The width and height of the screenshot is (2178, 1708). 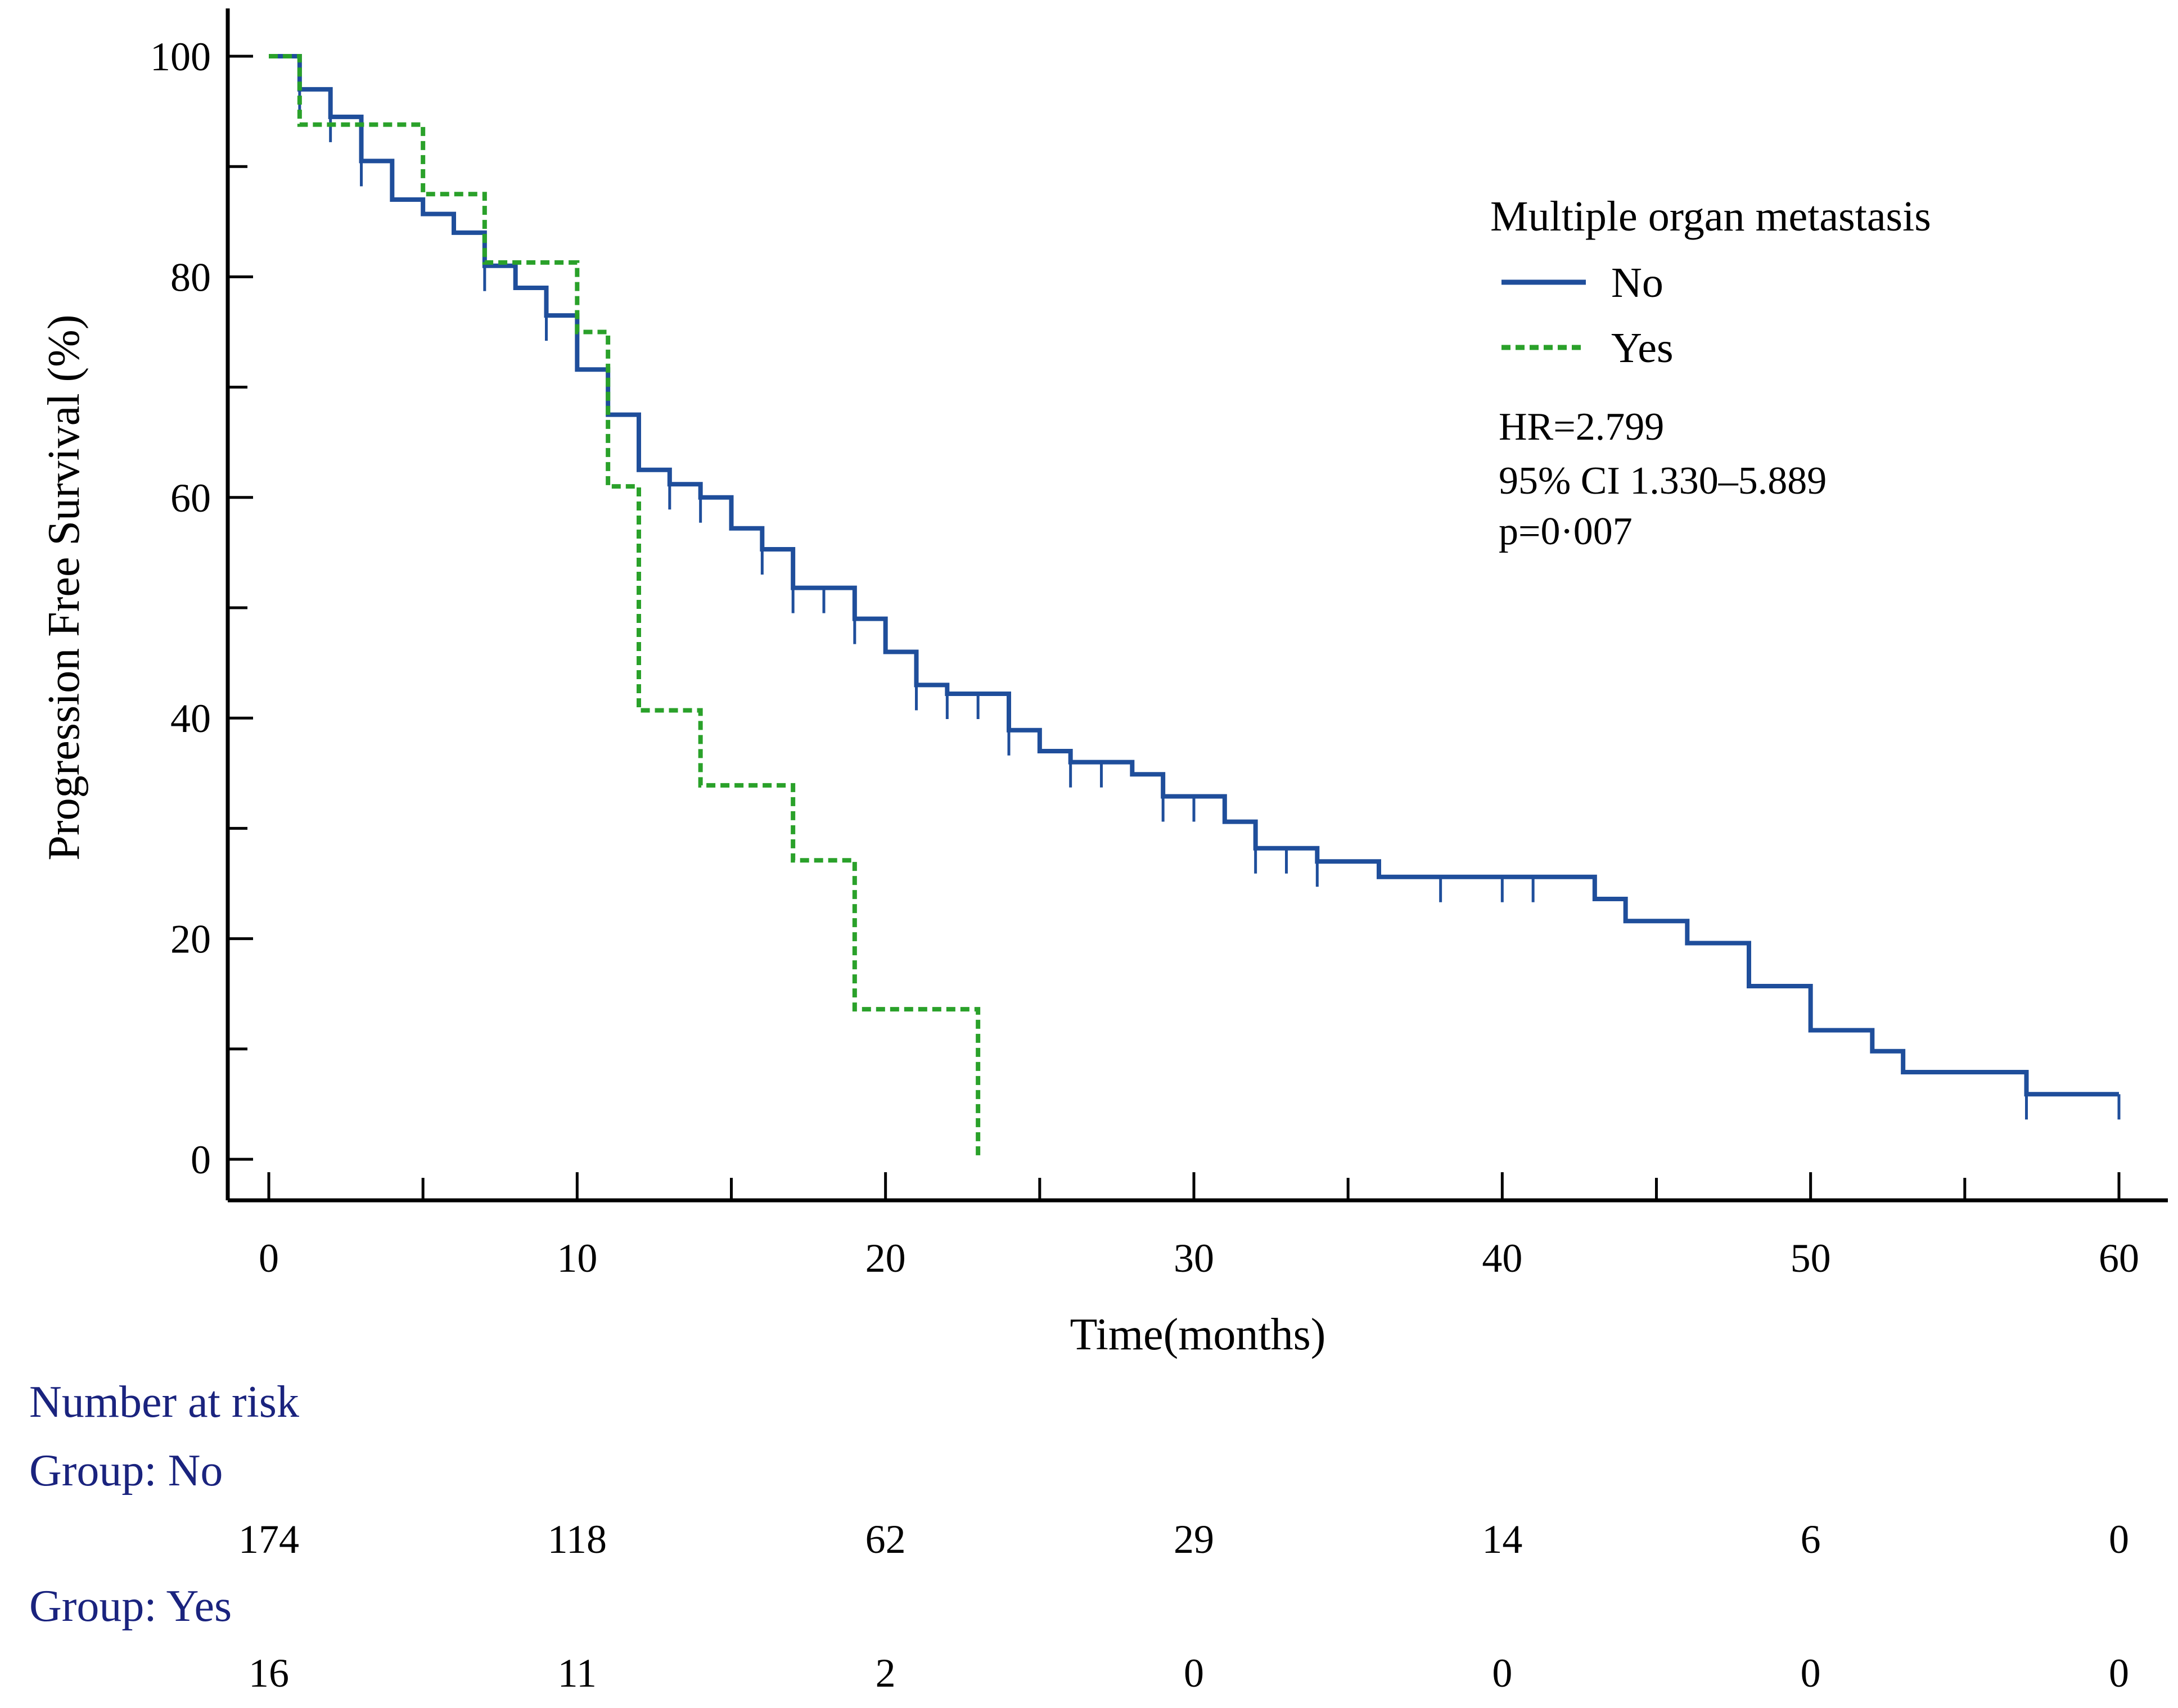 What do you see at coordinates (577, 1258) in the screenshot?
I see `x-tick-label: 10` at bounding box center [577, 1258].